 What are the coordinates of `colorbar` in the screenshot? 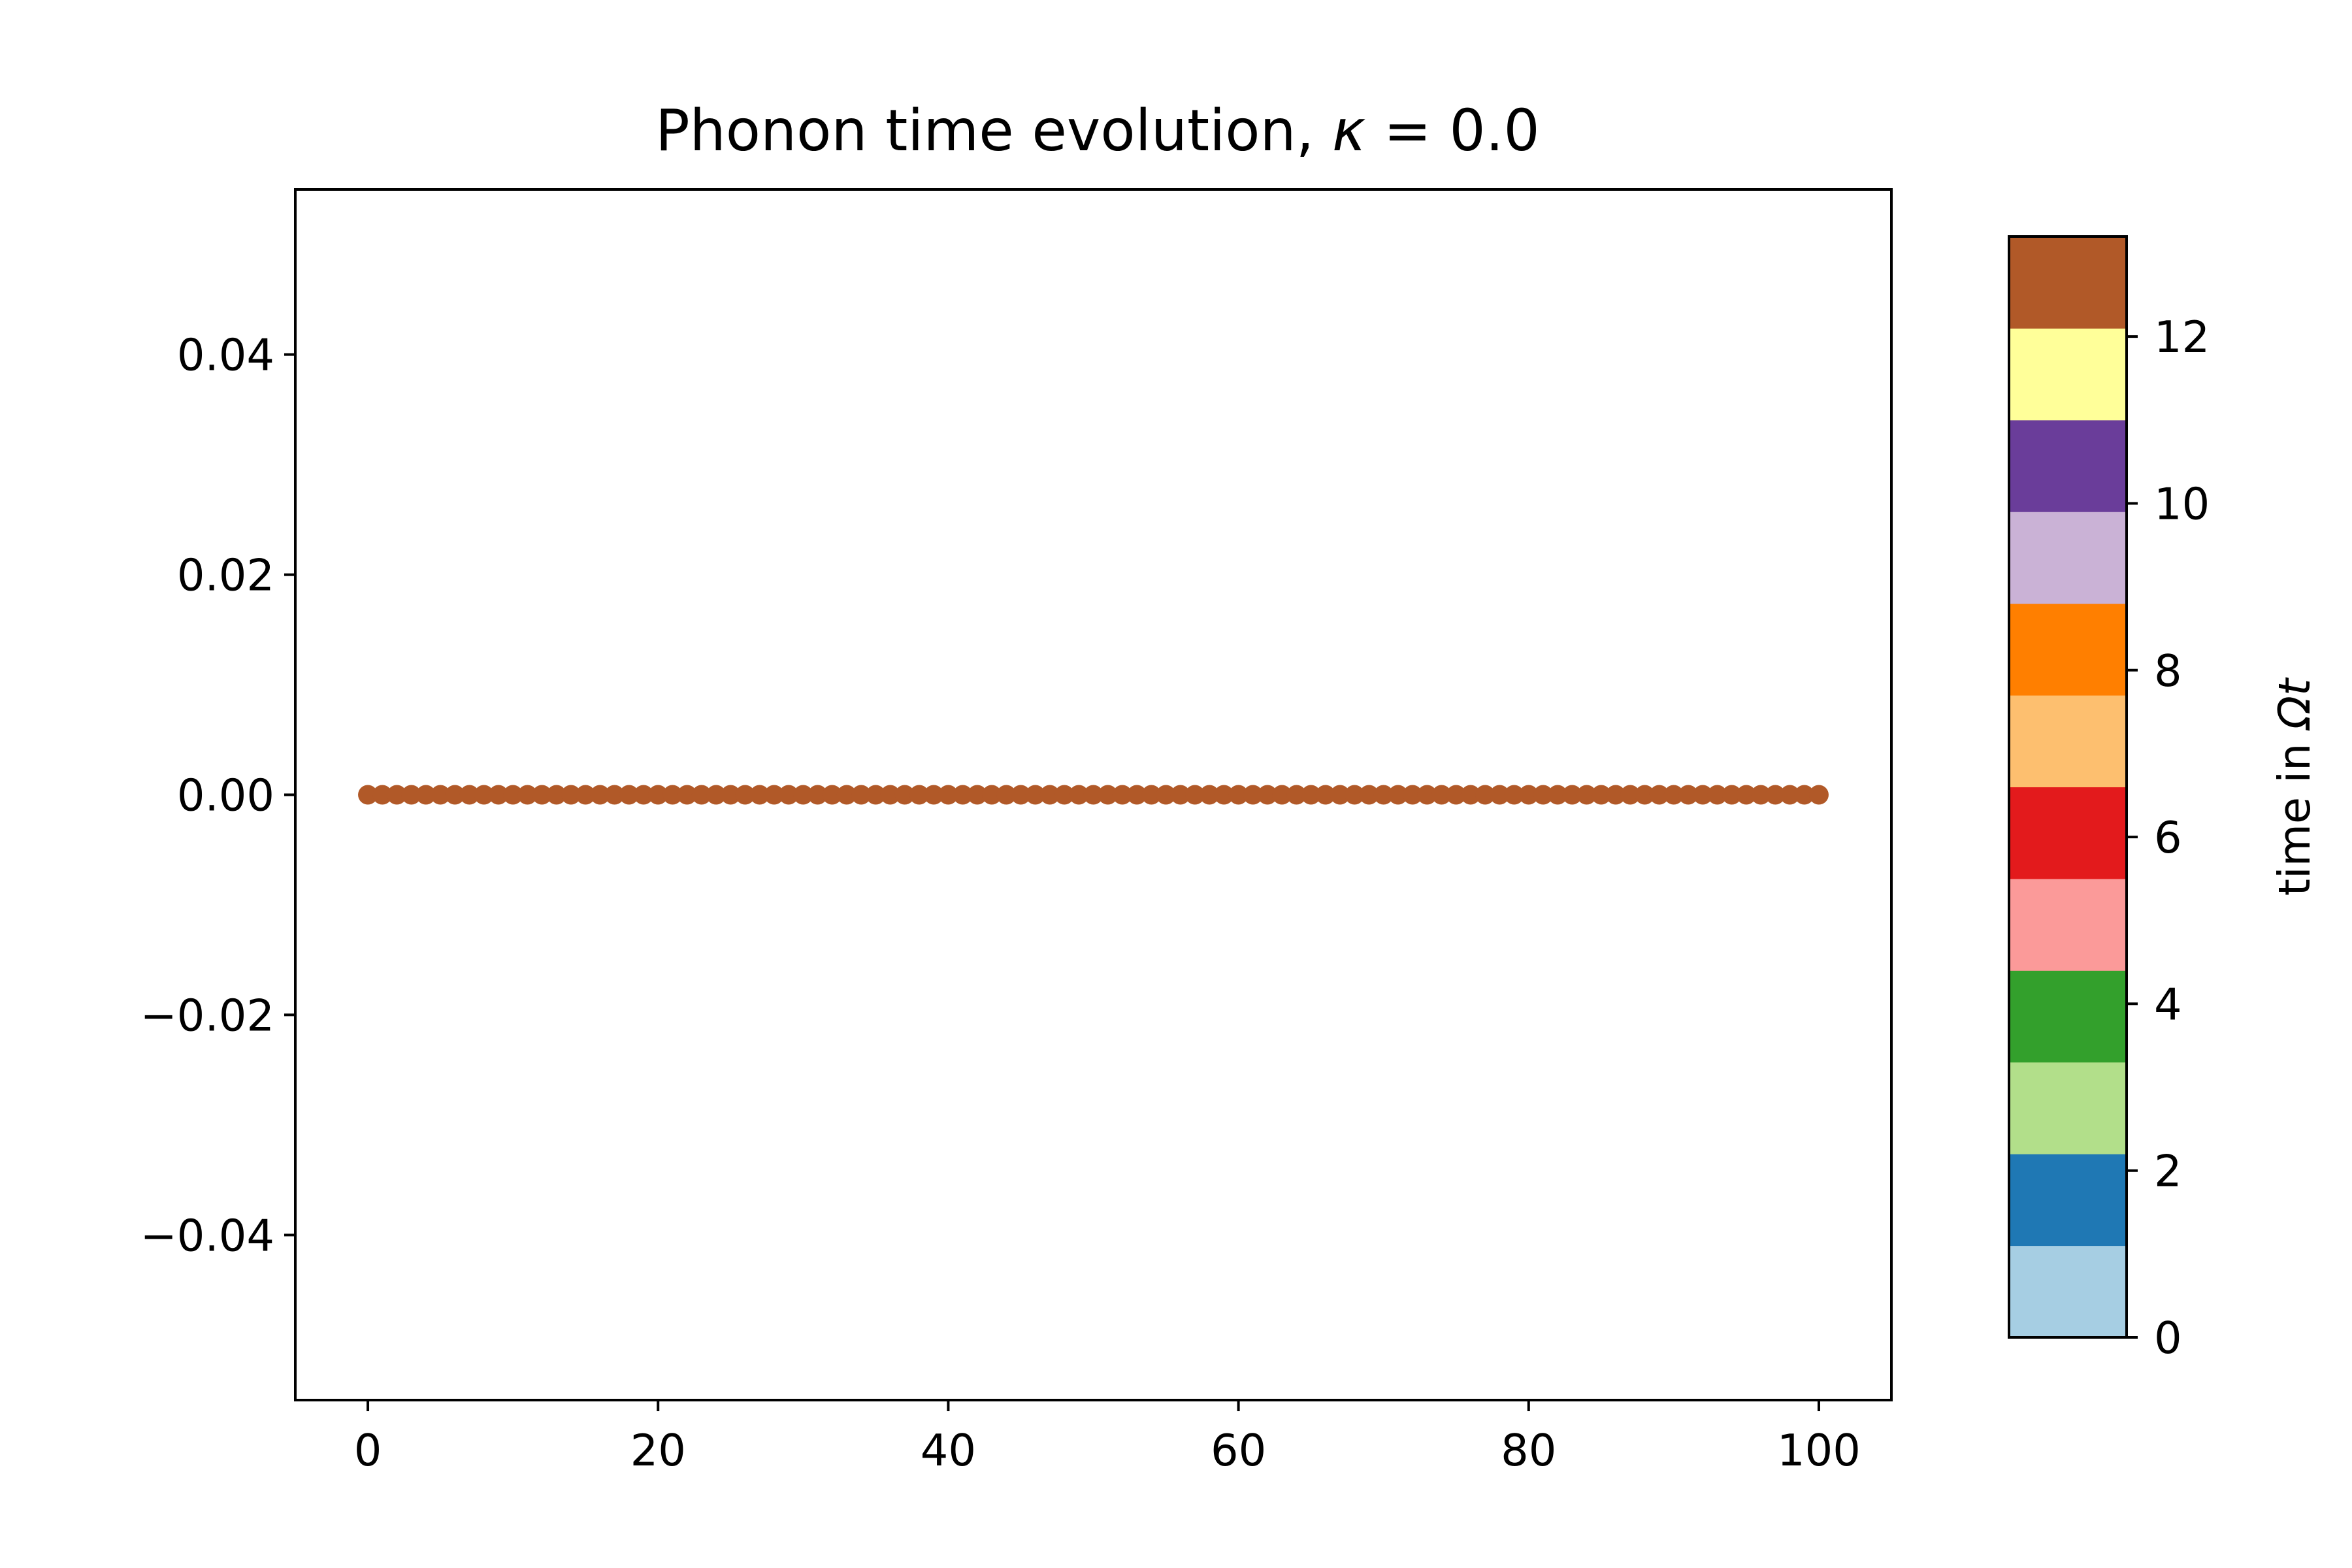 It's located at (2068, 787).